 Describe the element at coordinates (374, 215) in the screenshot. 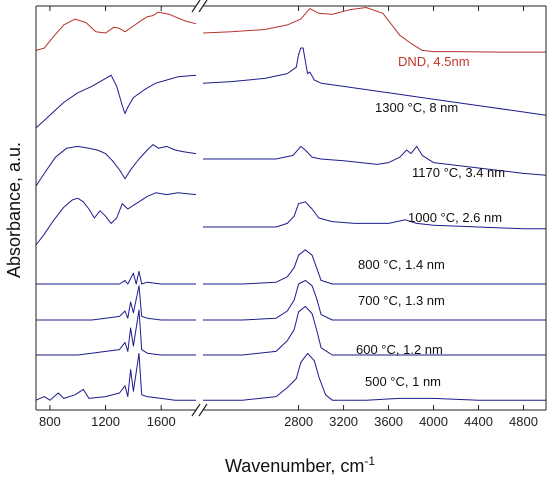

I see `series-line-1000-c-2-6-nm-right` at that location.